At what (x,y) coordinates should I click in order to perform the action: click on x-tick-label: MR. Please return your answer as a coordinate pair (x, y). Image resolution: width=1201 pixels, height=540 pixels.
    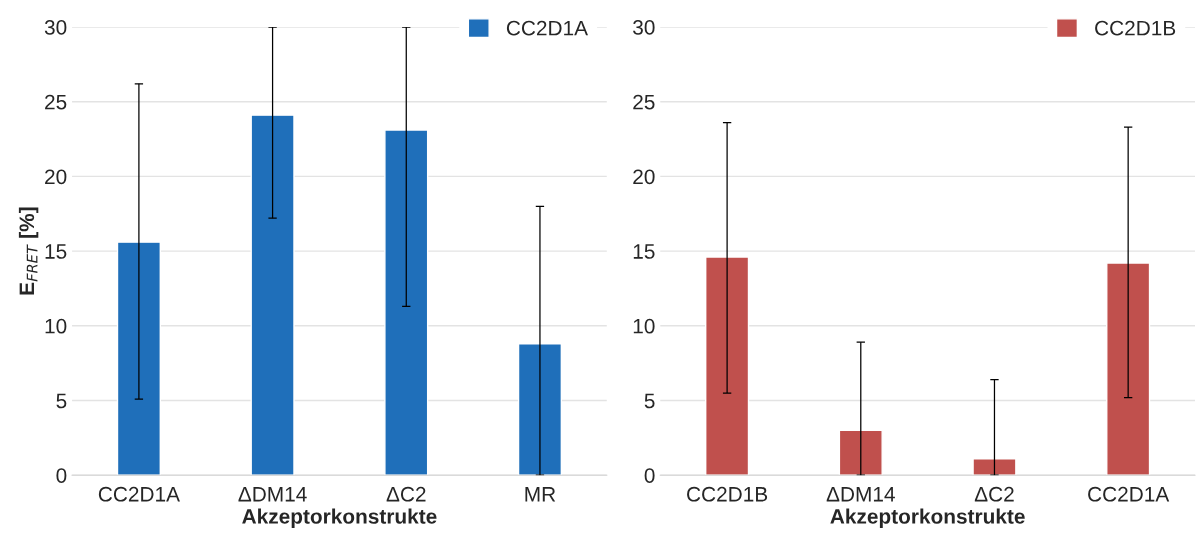
    Looking at the image, I should click on (540, 494).